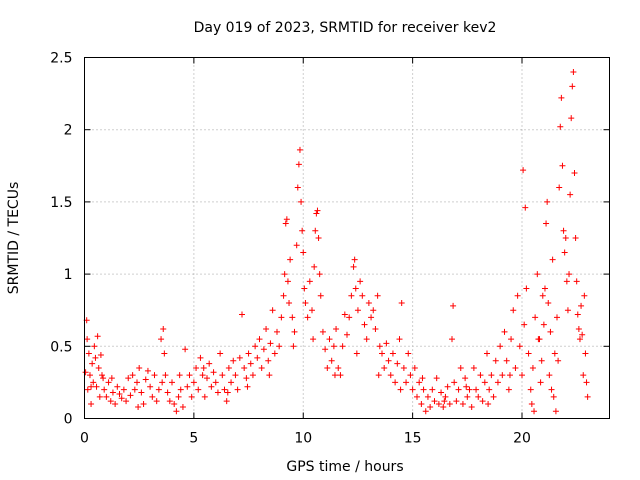  Describe the element at coordinates (68, 420) in the screenshot. I see `y-tick-label: 0` at that location.